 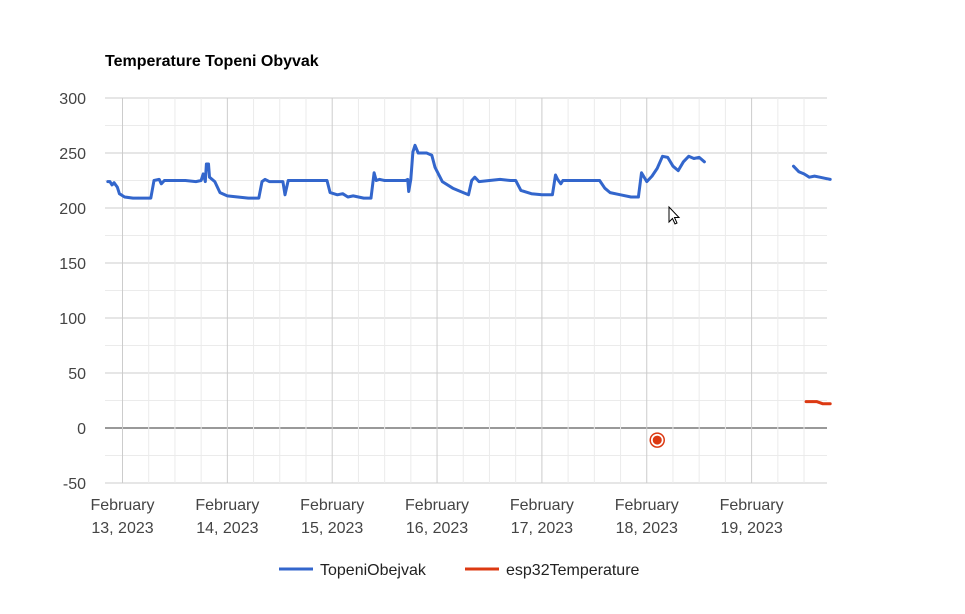 I want to click on legend-item-esp32Temperature: esp32Temperature, so click(x=552, y=570).